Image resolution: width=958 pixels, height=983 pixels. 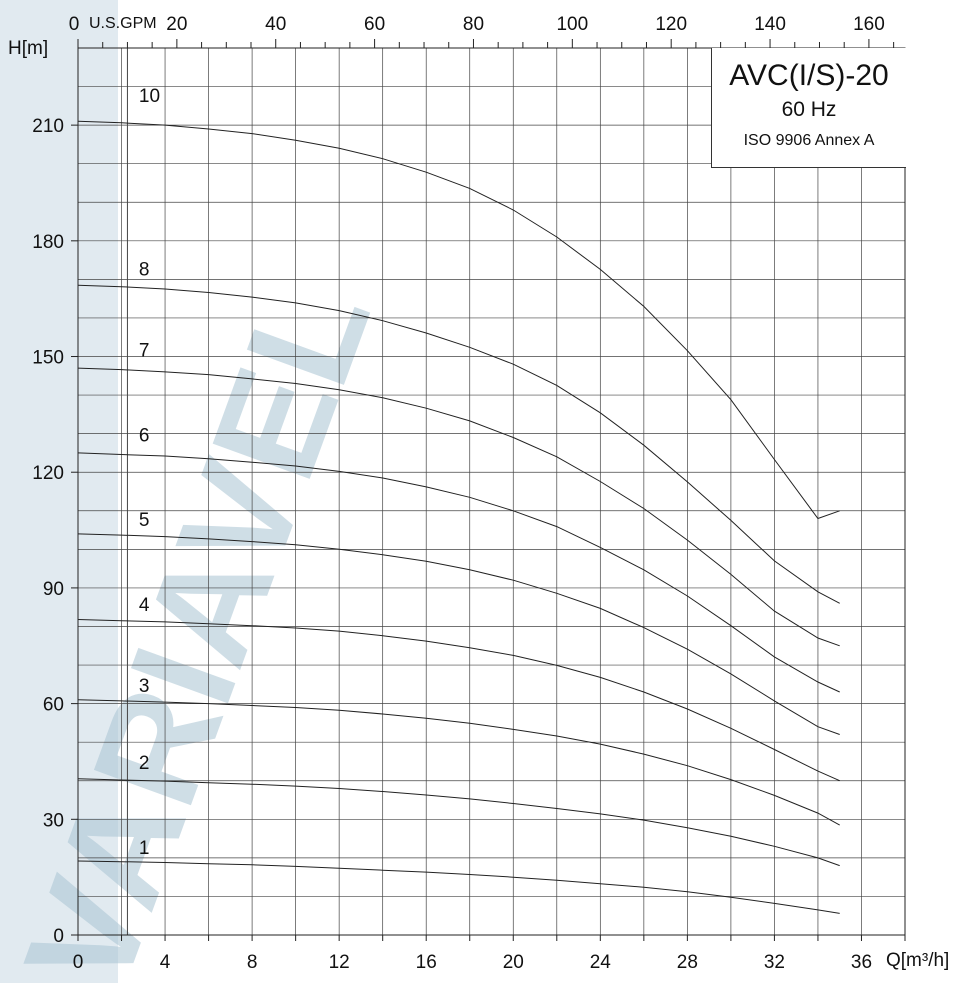 What do you see at coordinates (374, 24) in the screenshot?
I see `x2-tick-label: 60` at bounding box center [374, 24].